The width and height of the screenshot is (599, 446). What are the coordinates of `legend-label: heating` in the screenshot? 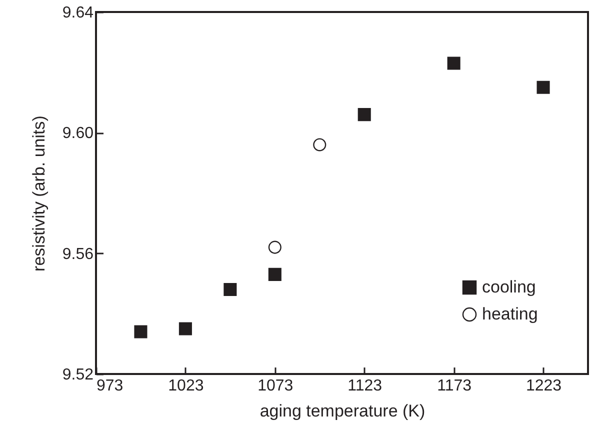 It's located at (510, 314).